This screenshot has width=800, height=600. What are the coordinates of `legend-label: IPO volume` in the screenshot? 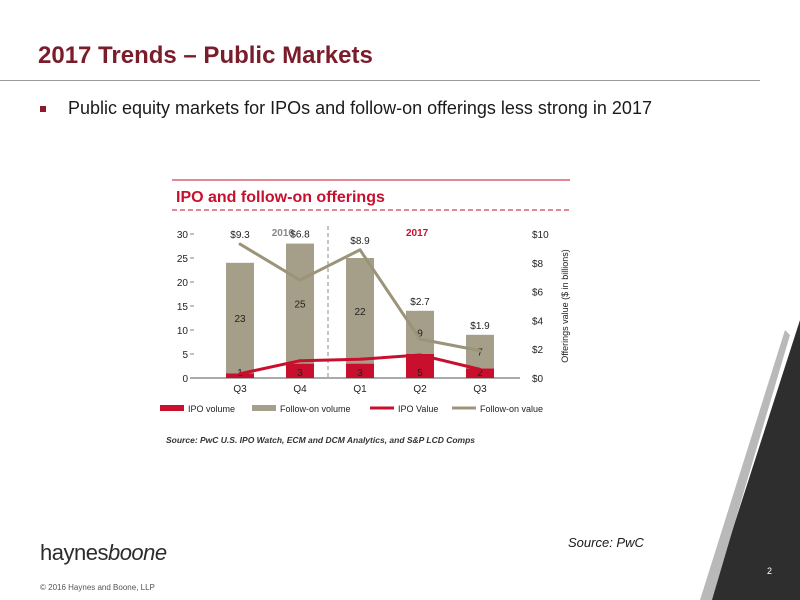 It's located at (211, 409).